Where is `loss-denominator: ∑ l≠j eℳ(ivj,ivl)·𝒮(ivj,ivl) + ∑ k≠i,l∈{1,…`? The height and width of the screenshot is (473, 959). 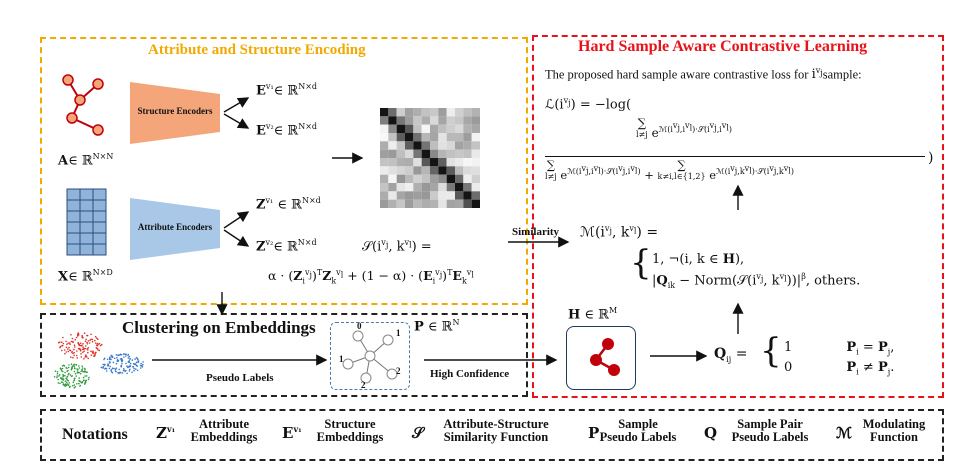
loss-denominator: ∑ l≠j eℳ(ivj,ivl)·𝒮(ivj,ivl) + ∑ k≠i,l∈{1,… is located at coordinates (669, 170).